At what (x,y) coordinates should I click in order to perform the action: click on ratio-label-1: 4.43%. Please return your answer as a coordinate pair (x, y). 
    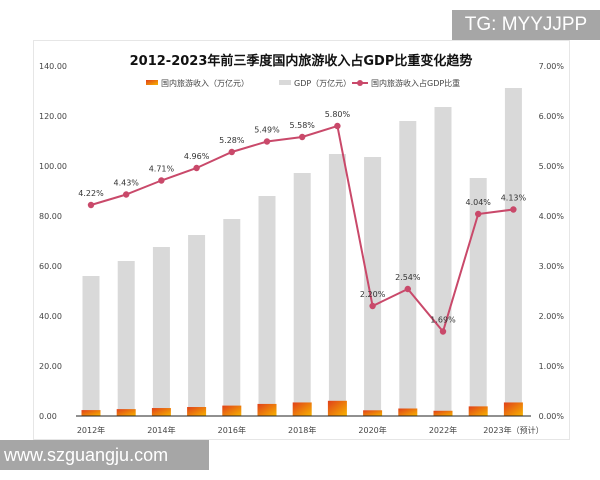
    Looking at the image, I should click on (126, 183).